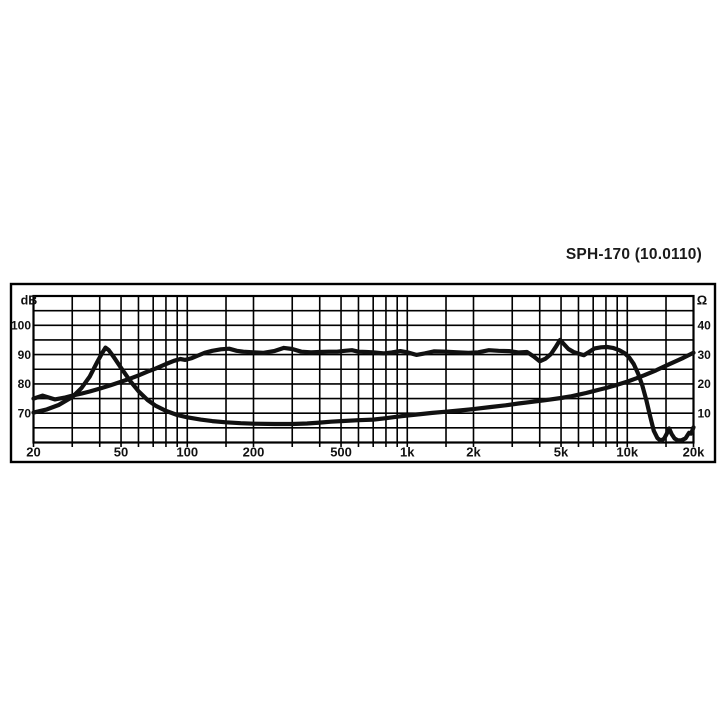  What do you see at coordinates (407, 452) in the screenshot?
I see `freq-tick-label: 1k` at bounding box center [407, 452].